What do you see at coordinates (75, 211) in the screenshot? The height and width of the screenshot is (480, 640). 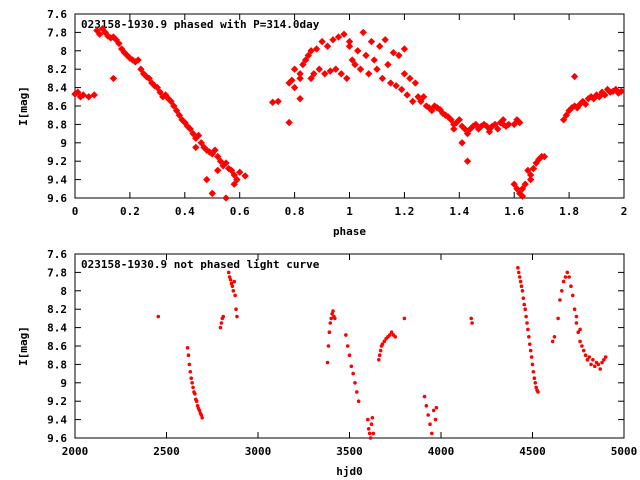 I see `x-tick-label: 0` at bounding box center [75, 211].